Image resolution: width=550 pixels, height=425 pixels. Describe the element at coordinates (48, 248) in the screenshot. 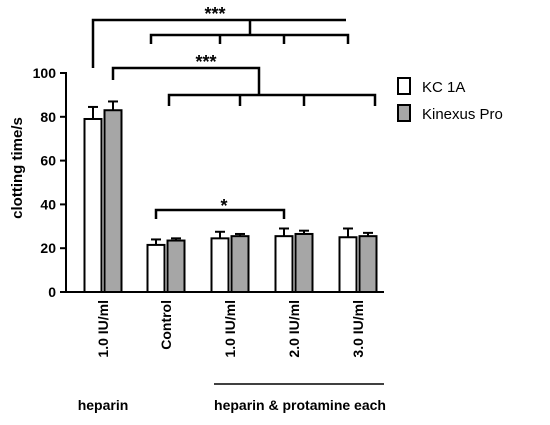

I see `y-tick-label: 20` at that location.